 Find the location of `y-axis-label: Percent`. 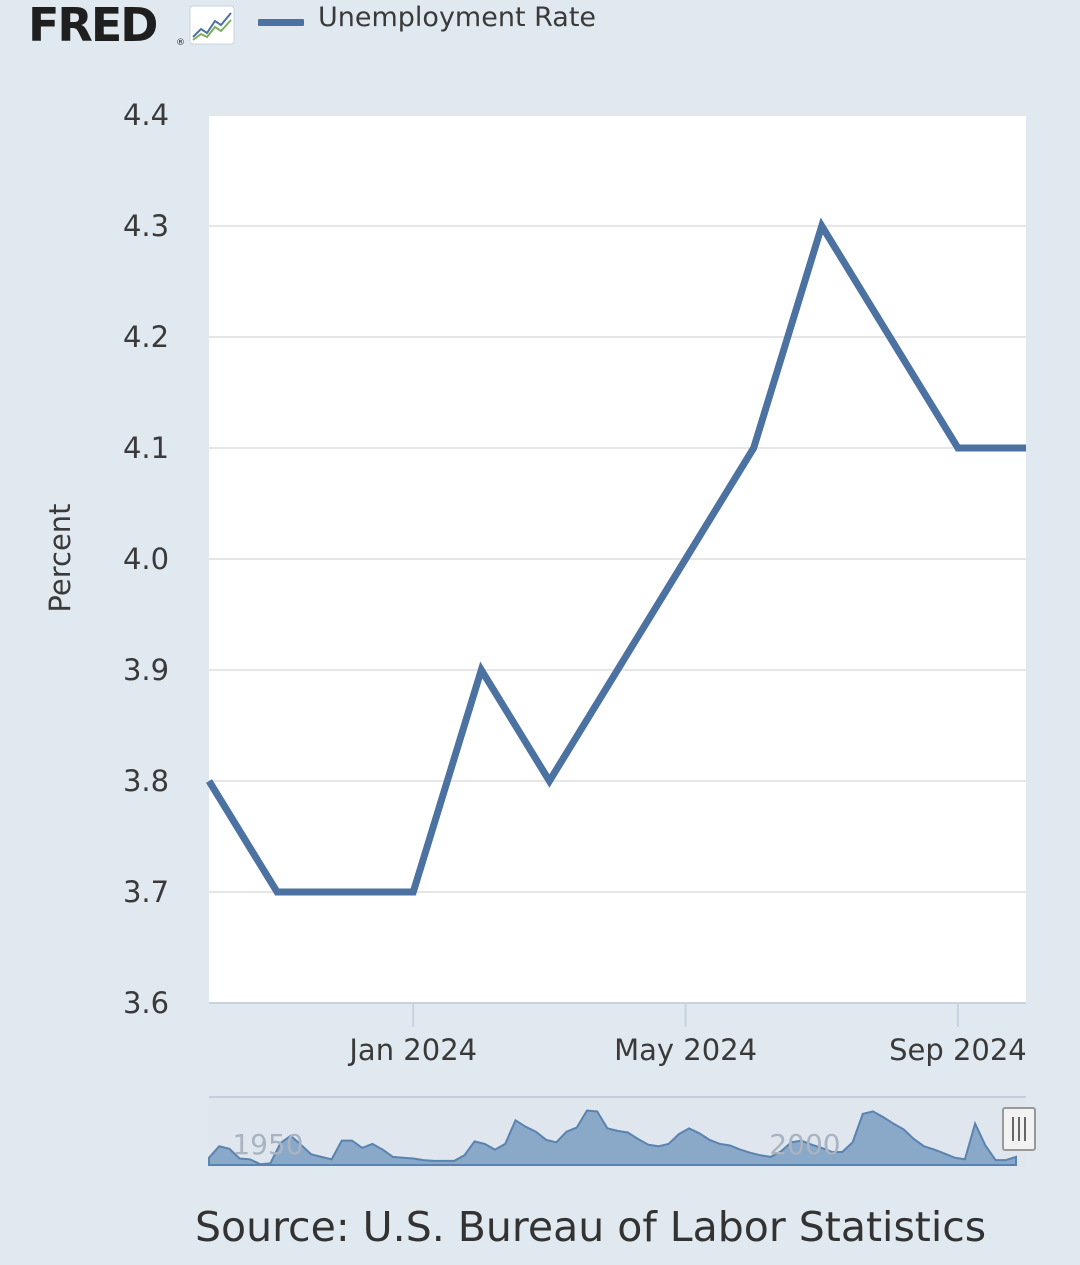

y-axis-label: Percent is located at coordinates (60, 557).